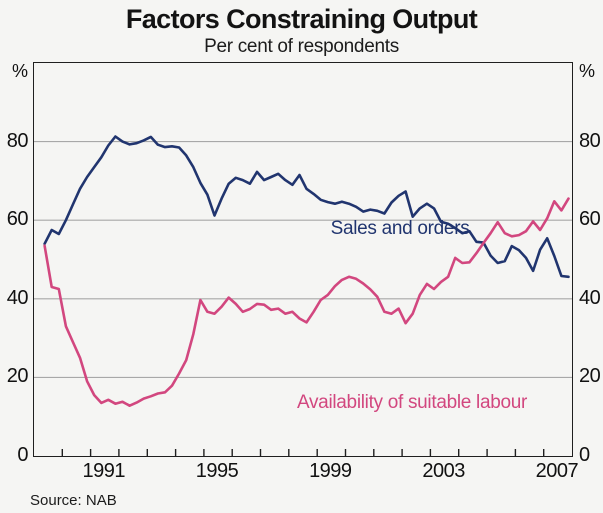 The height and width of the screenshot is (513, 603). I want to click on source-note: Source: NAB, so click(73, 500).